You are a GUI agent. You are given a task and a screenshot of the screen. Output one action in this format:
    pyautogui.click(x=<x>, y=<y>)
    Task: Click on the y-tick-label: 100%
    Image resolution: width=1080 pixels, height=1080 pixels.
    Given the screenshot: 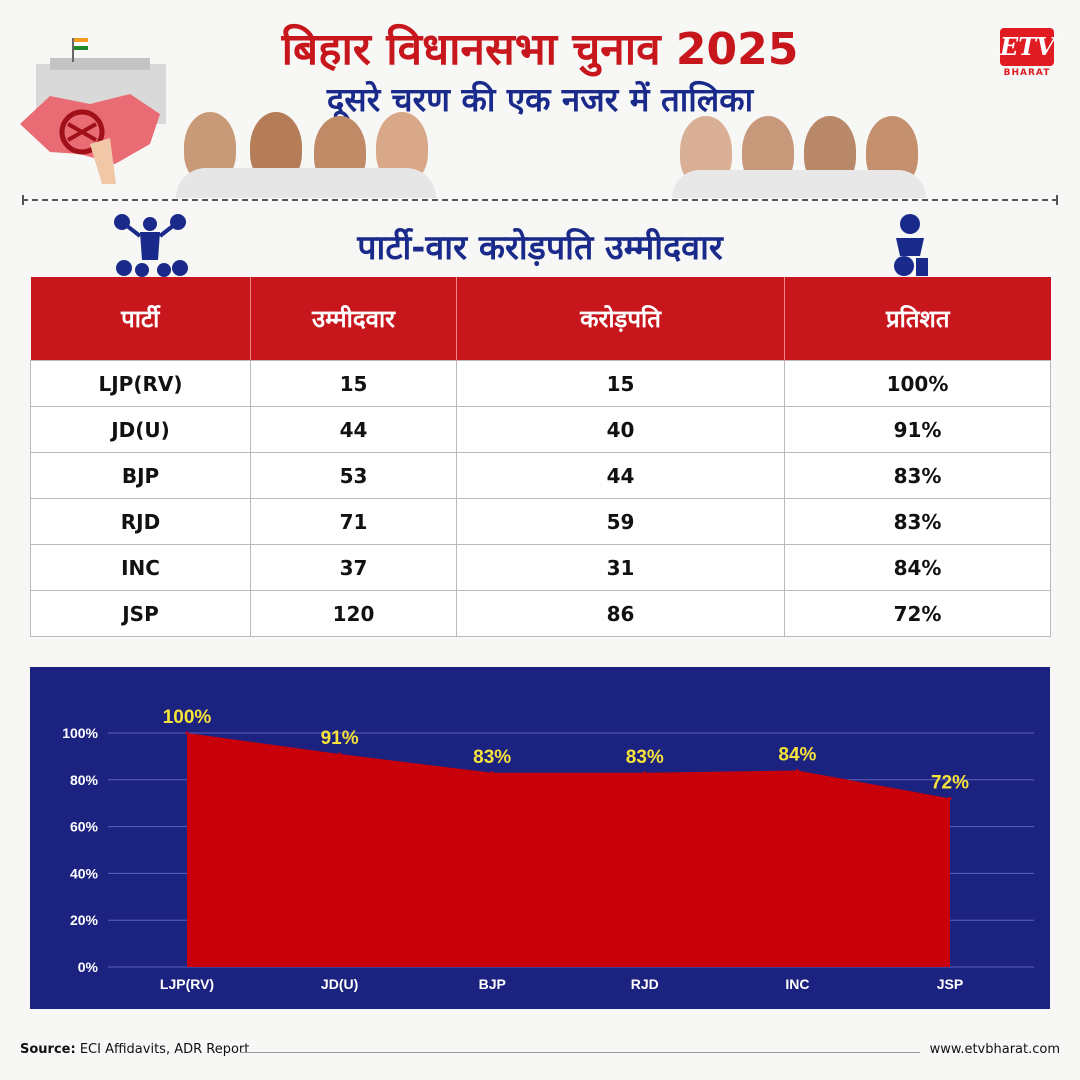 What is the action you would take?
    pyautogui.click(x=80, y=733)
    